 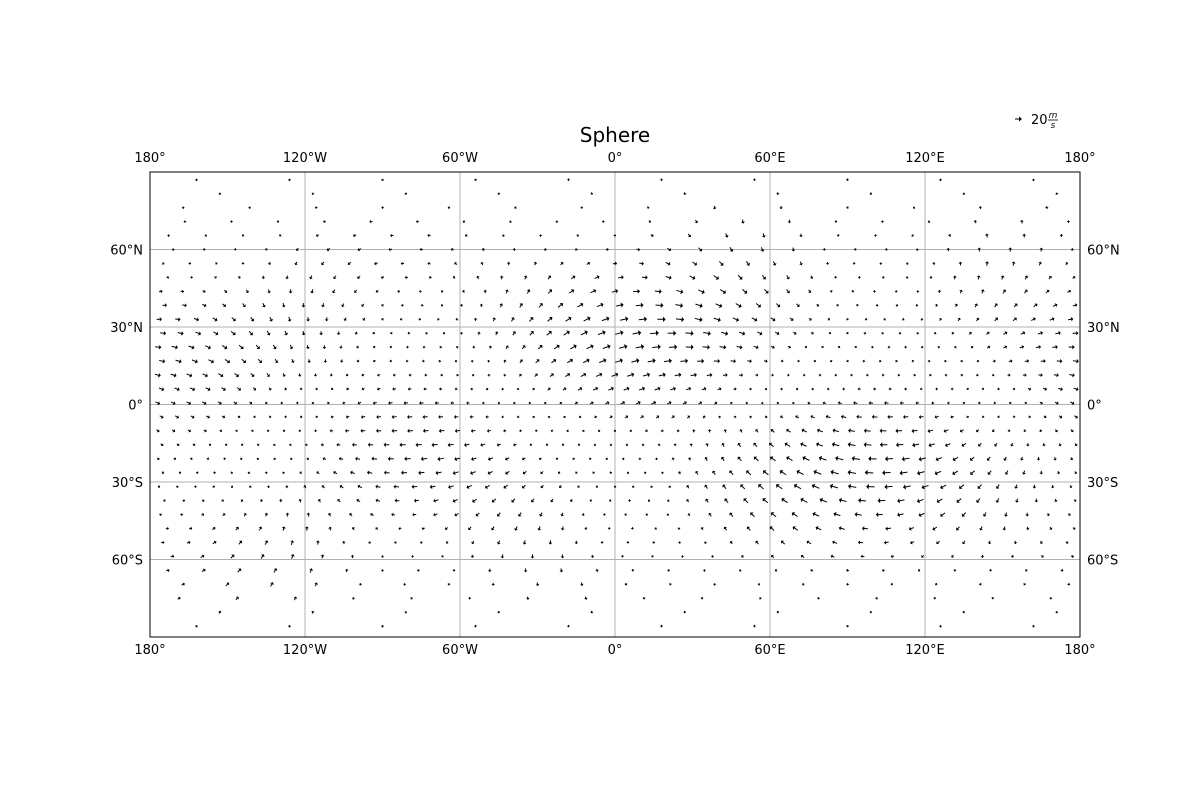 I want to click on x-tick-label-bottom: 60°E, so click(x=769, y=650).